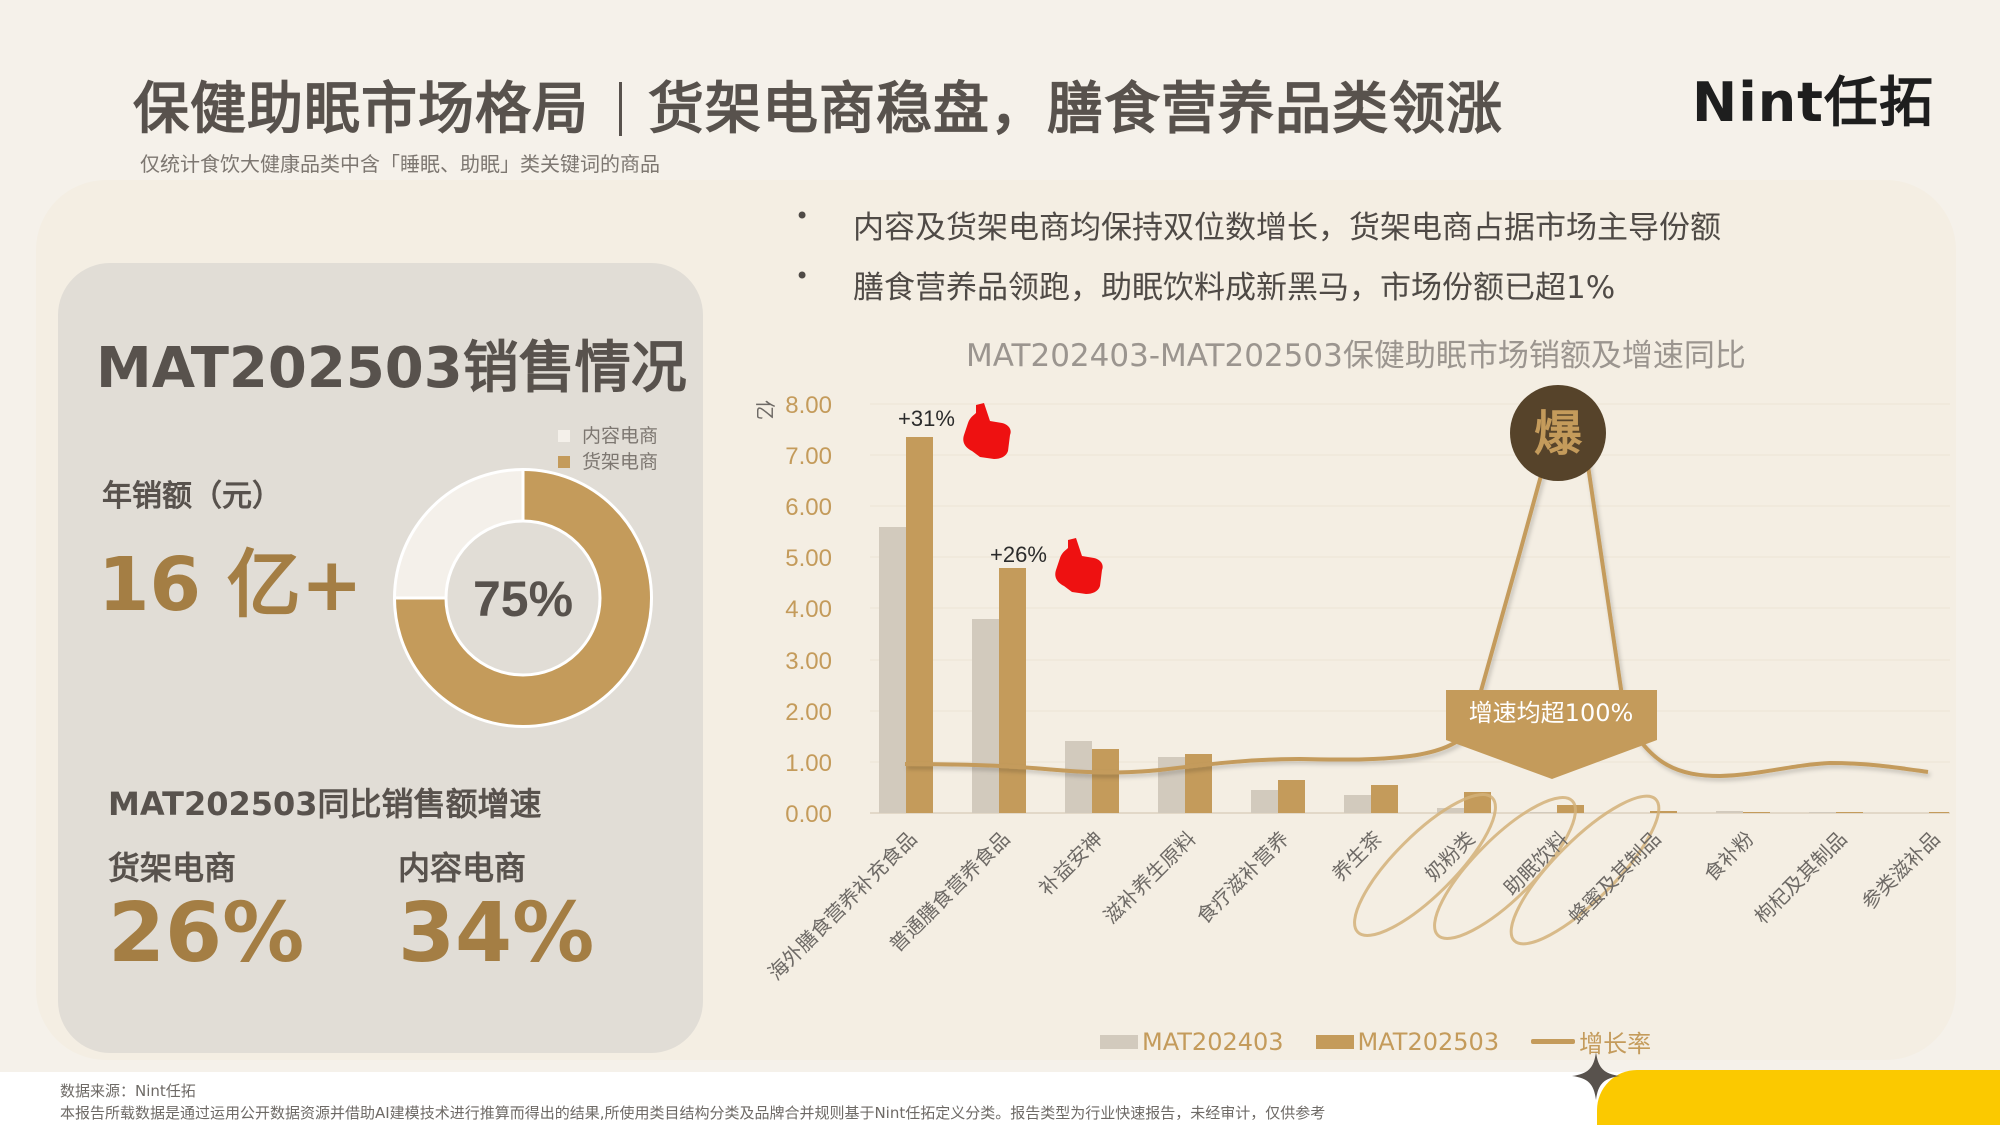  Describe the element at coordinates (765, 410) in the screenshot. I see `y-axis-unit: 亿` at that location.